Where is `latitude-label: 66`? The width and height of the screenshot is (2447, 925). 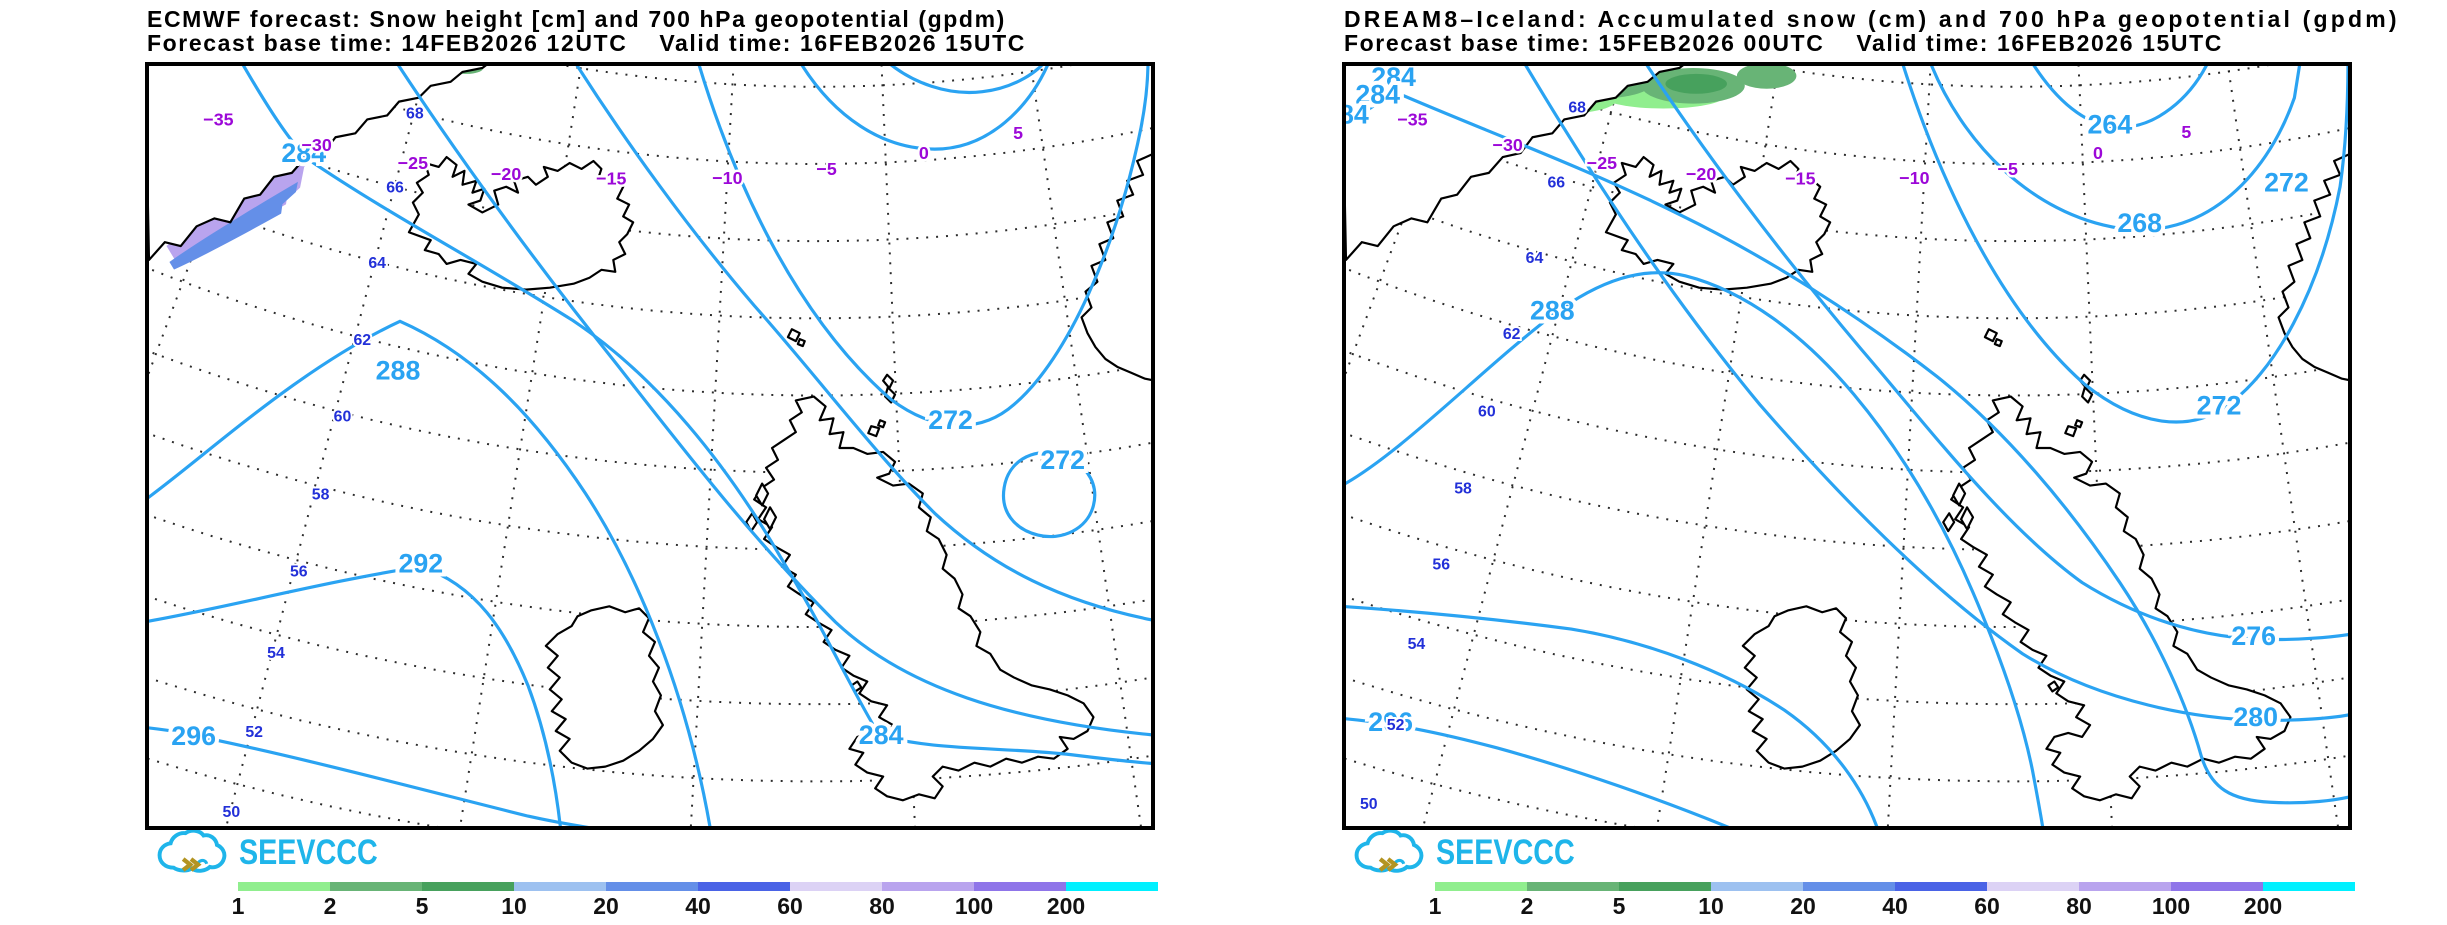 latitude-label: 66 is located at coordinates (395, 188).